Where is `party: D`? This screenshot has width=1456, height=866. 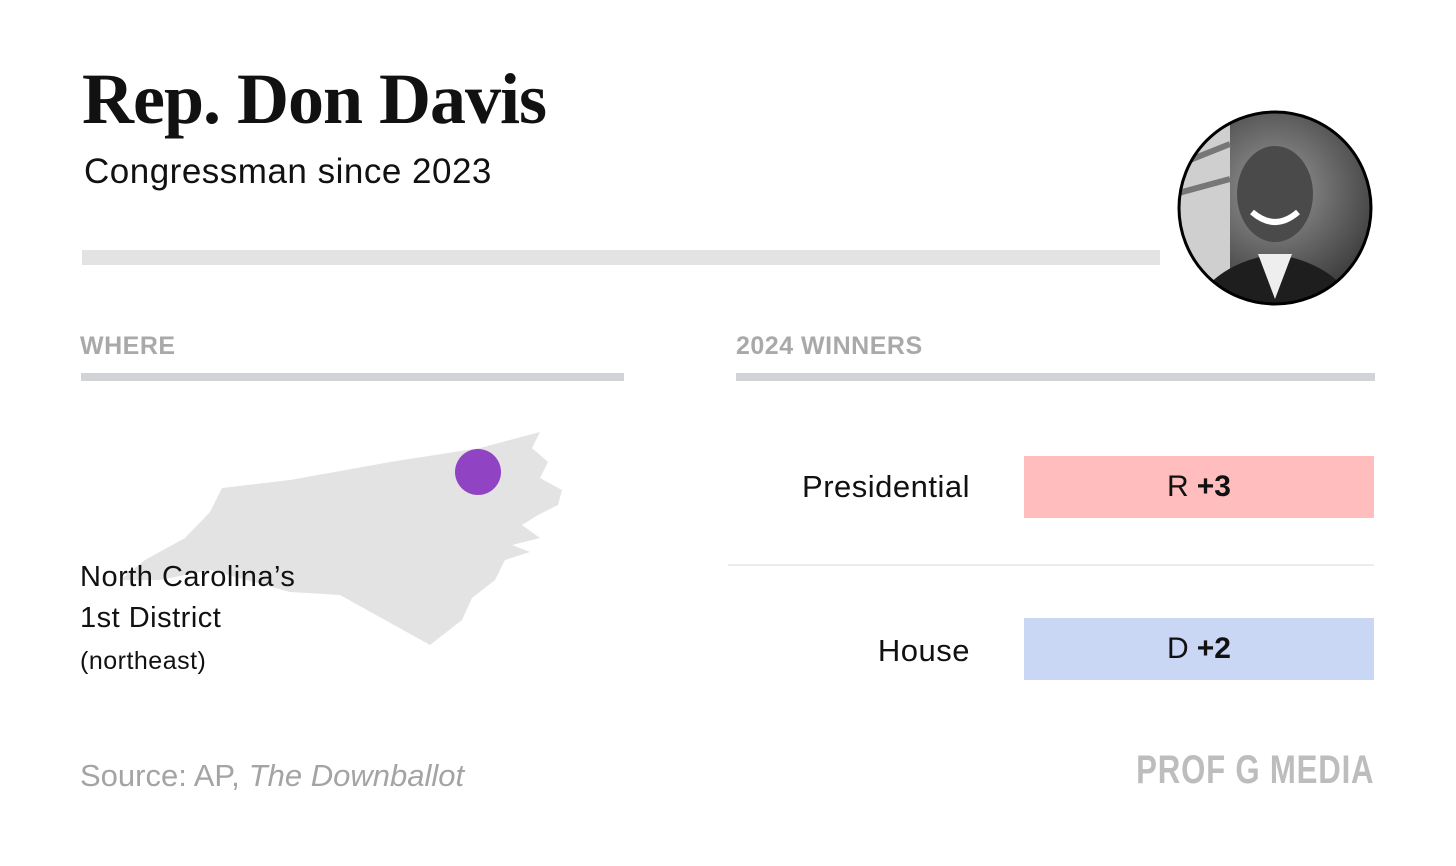
party: D is located at coordinates (1178, 648).